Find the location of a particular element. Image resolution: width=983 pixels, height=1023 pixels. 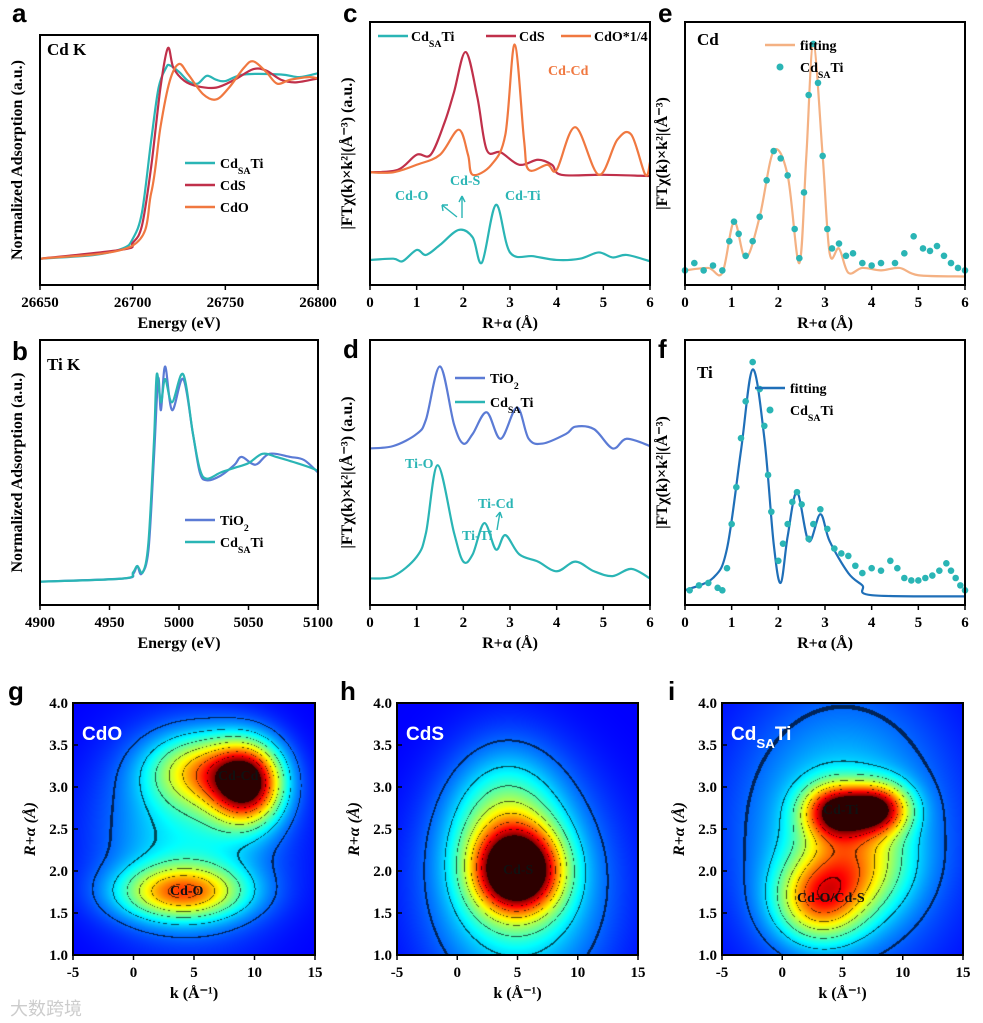

plot-frame is located at coordinates (179, 160).